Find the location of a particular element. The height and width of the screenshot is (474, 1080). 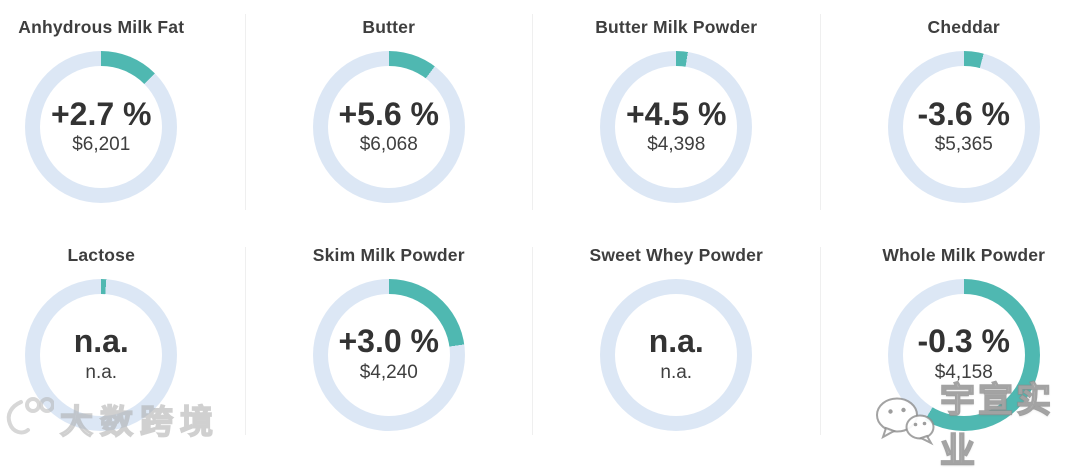

change-percent: +3.0 % is located at coordinates (388, 341).